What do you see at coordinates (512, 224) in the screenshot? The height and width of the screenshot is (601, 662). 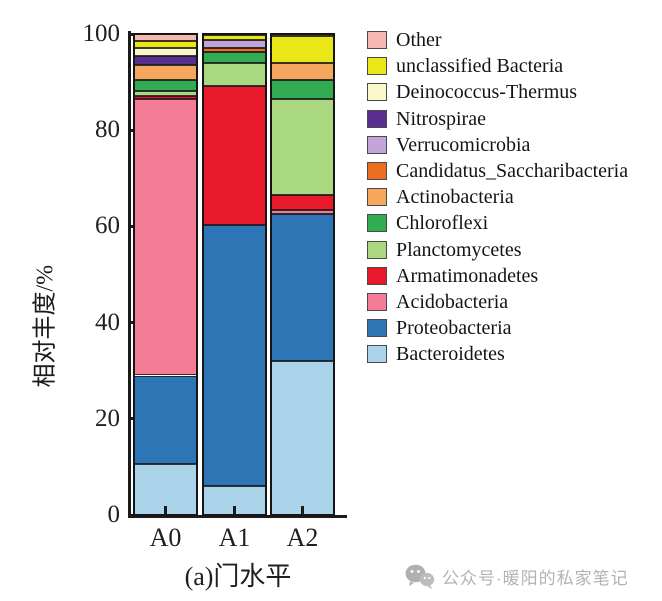 I see `legend-item-chloroflexi: Chloroflexi` at bounding box center [512, 224].